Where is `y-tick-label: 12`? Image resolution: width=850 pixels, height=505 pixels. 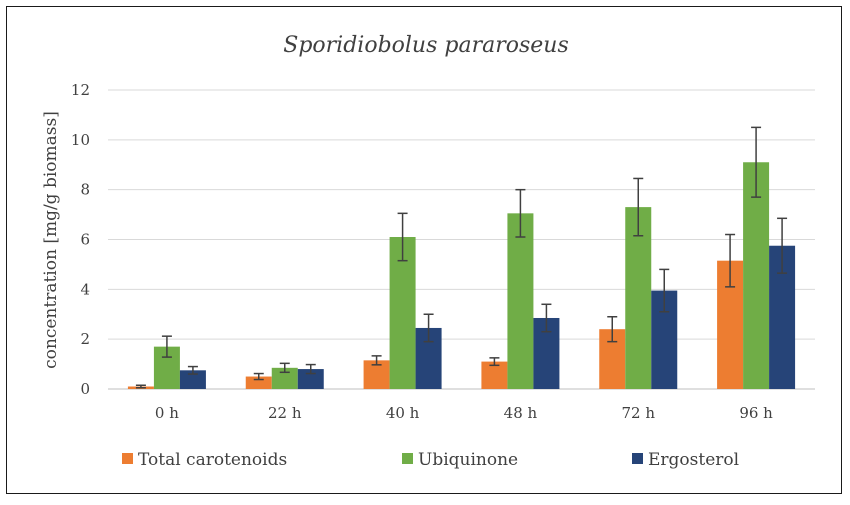
y-tick-label: 12 is located at coordinates (80, 90).